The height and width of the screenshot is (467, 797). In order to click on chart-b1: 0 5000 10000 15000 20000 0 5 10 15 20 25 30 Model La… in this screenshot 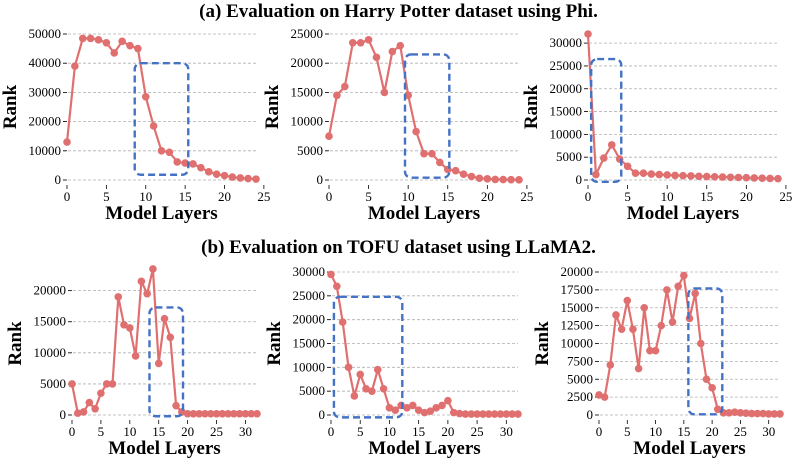, I will do `click(133, 362)`.